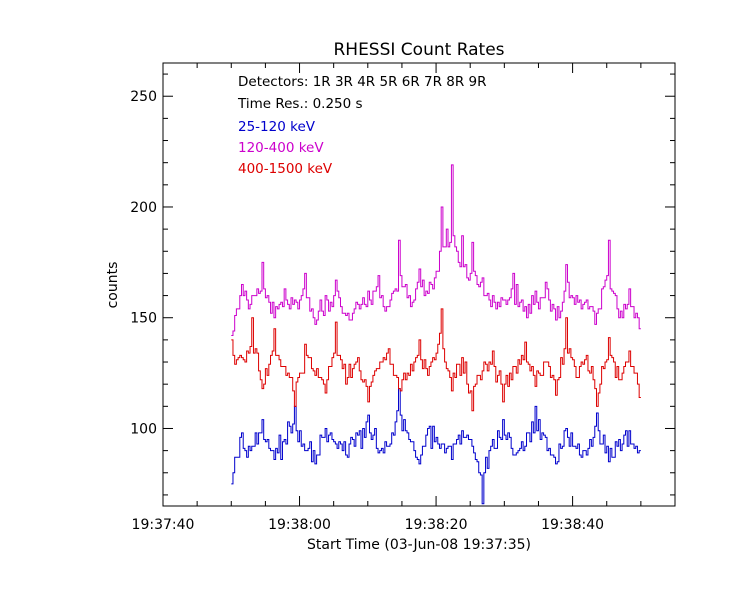 The width and height of the screenshot is (750, 600). Describe the element at coordinates (143, 97) in the screenshot. I see `y-tick-label: 250` at that location.